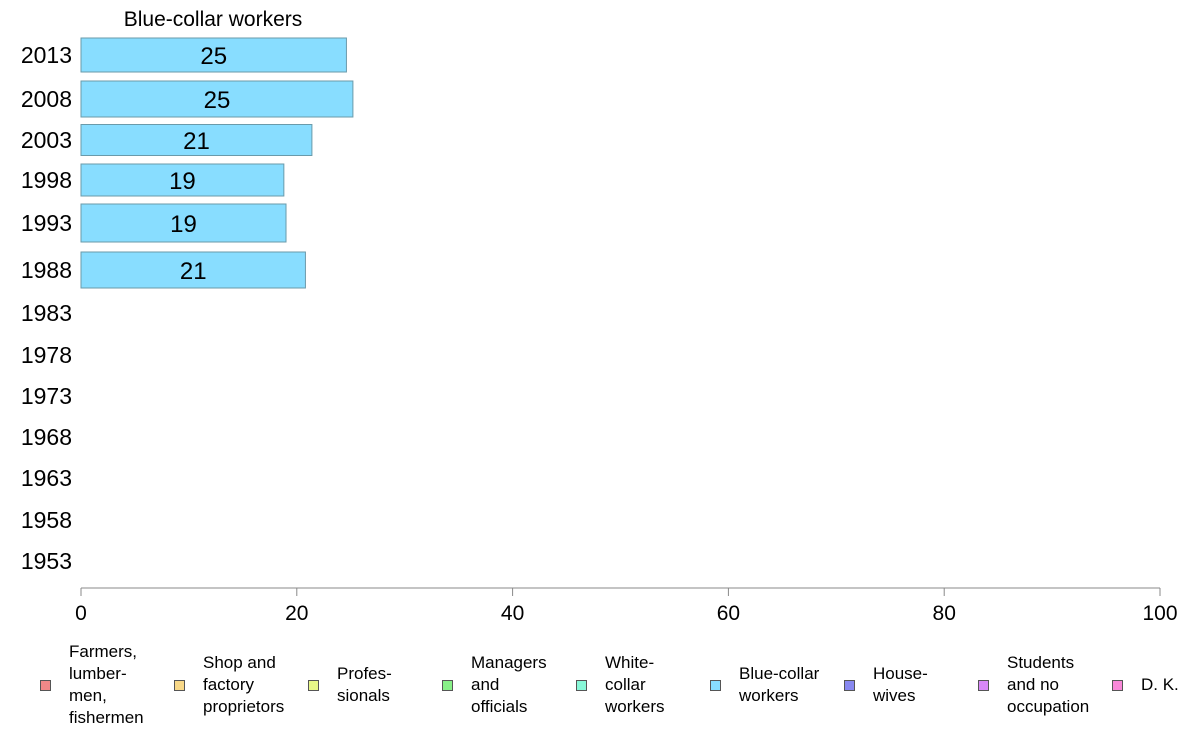  What do you see at coordinates (46, 396) in the screenshot?
I see `y-tick-label: 1973` at bounding box center [46, 396].